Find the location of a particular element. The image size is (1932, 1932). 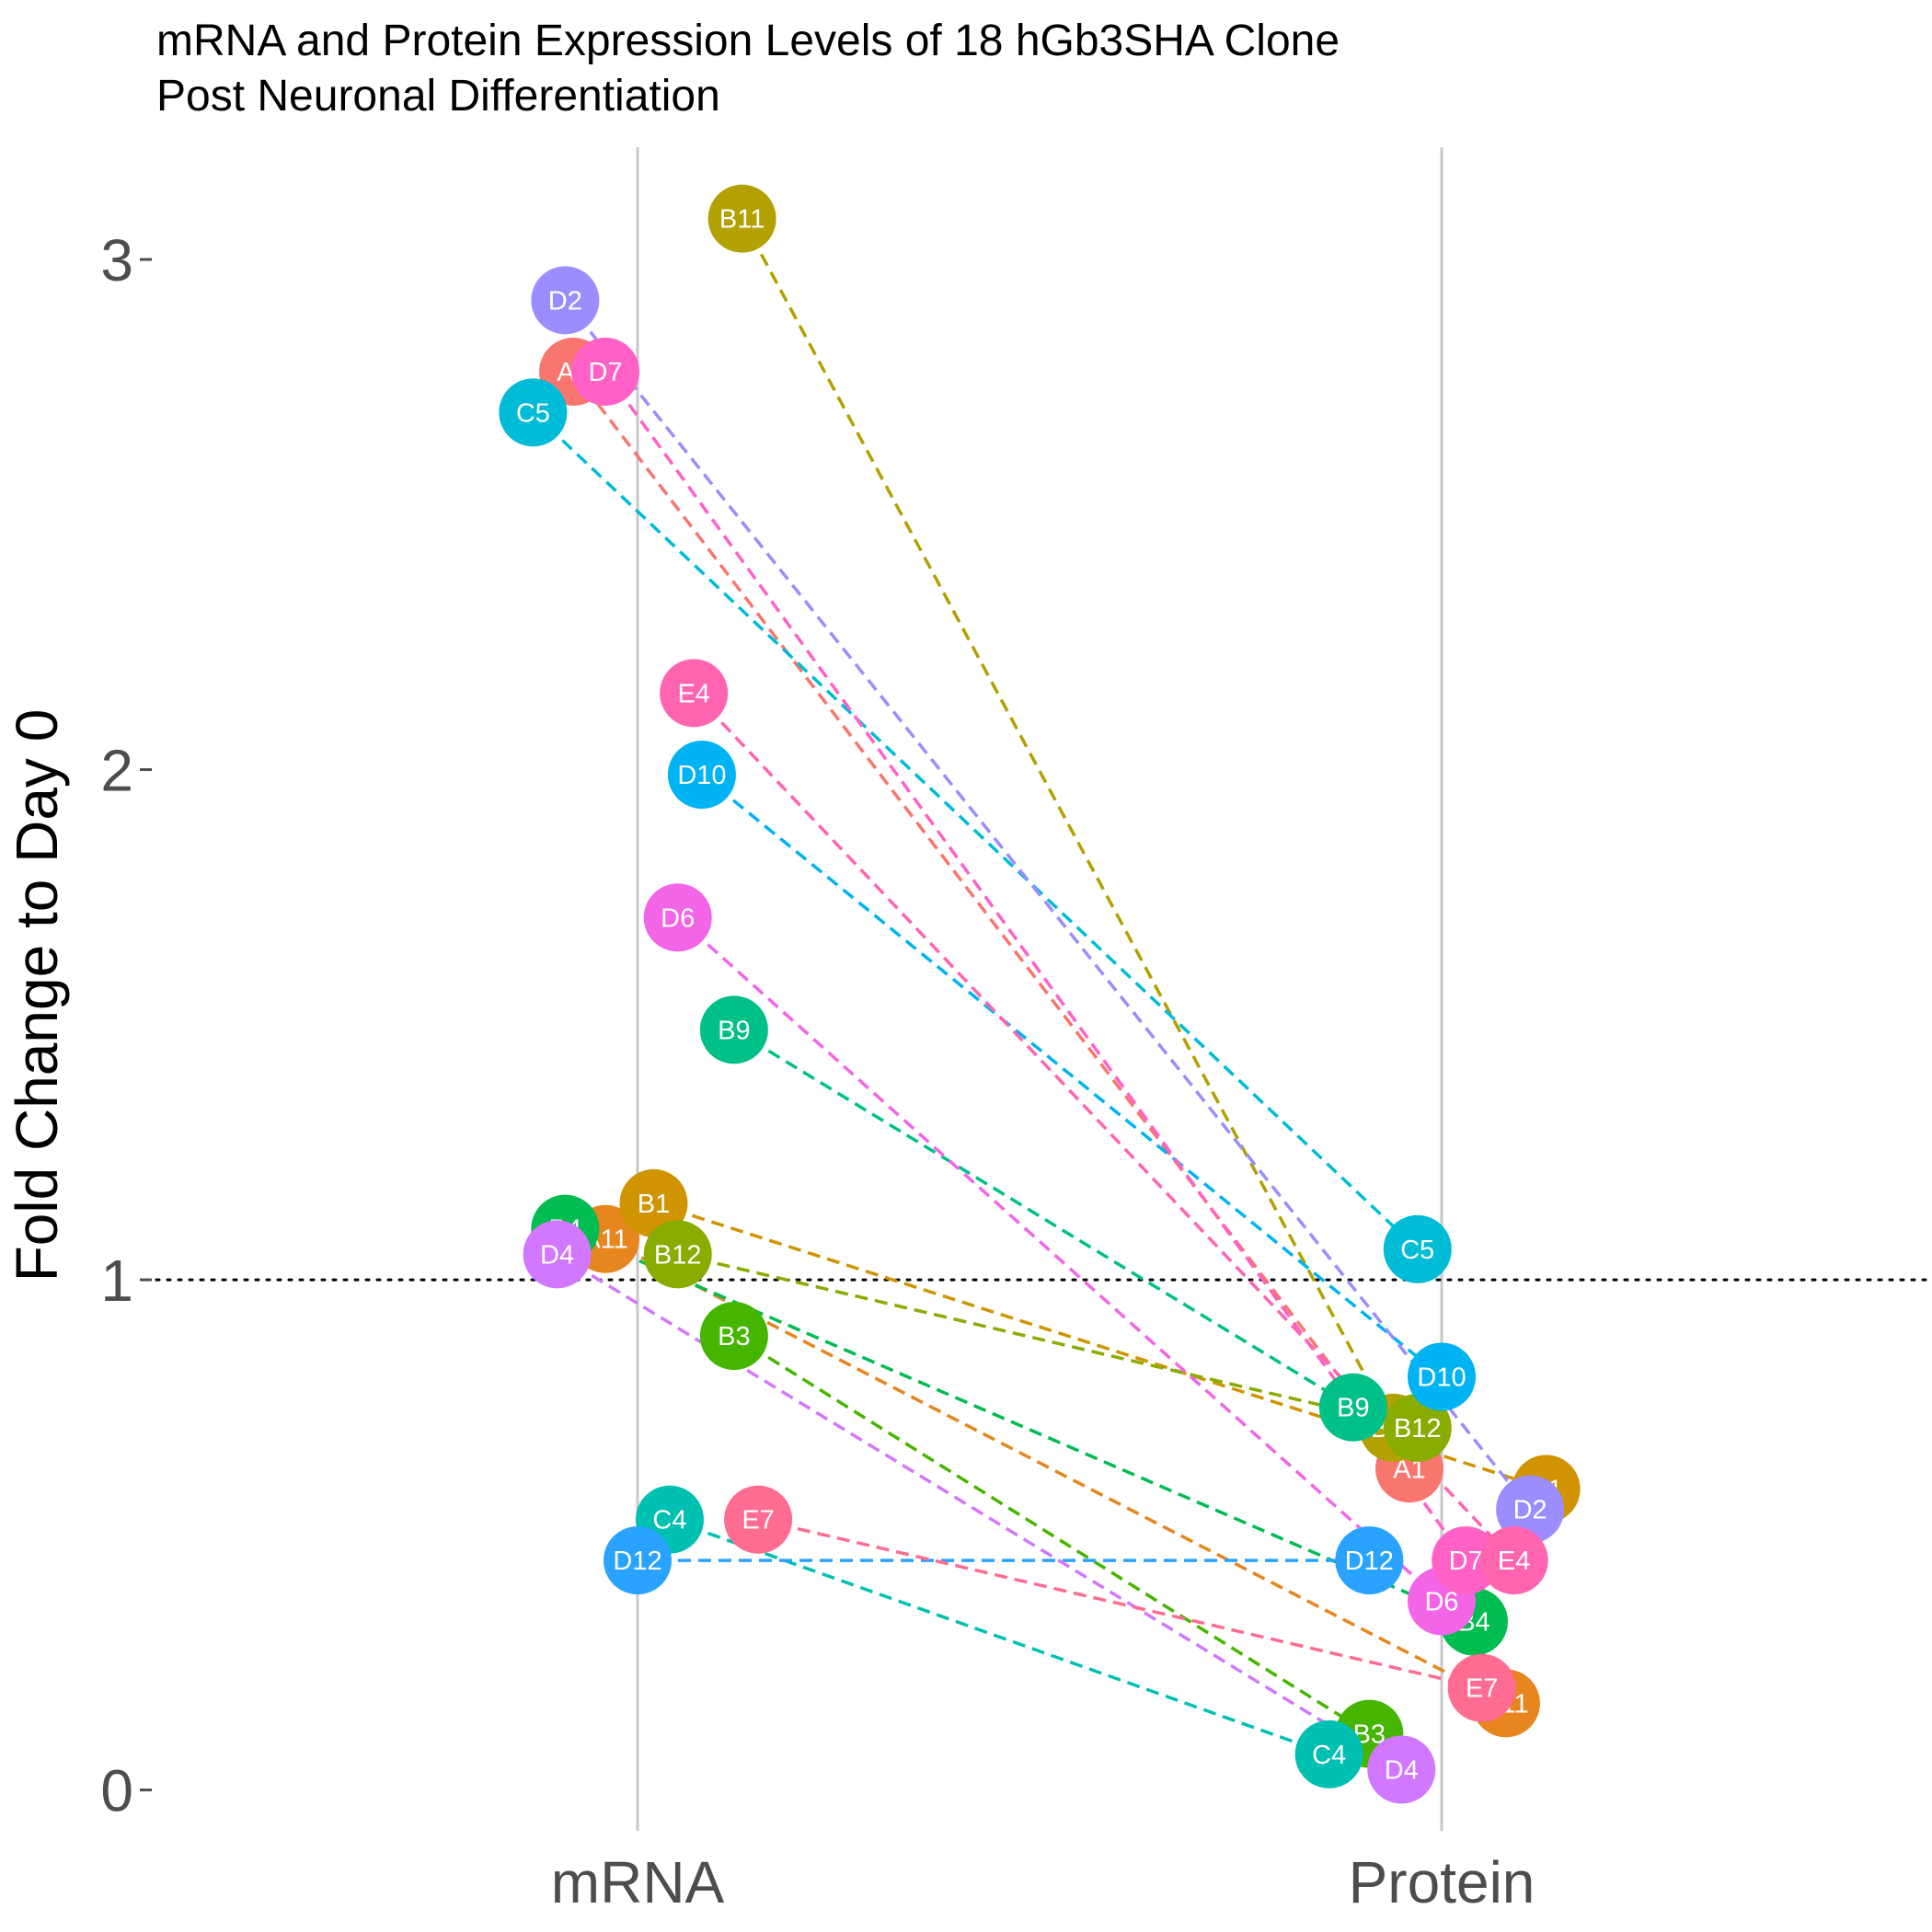

point-label-b12-mrna: B12 is located at coordinates (678, 1255).